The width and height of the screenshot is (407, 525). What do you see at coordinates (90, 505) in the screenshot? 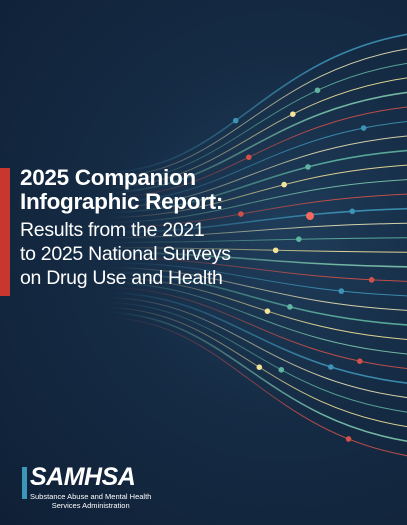
I see `logo-tagline-line: Services Administration` at bounding box center [90, 505].